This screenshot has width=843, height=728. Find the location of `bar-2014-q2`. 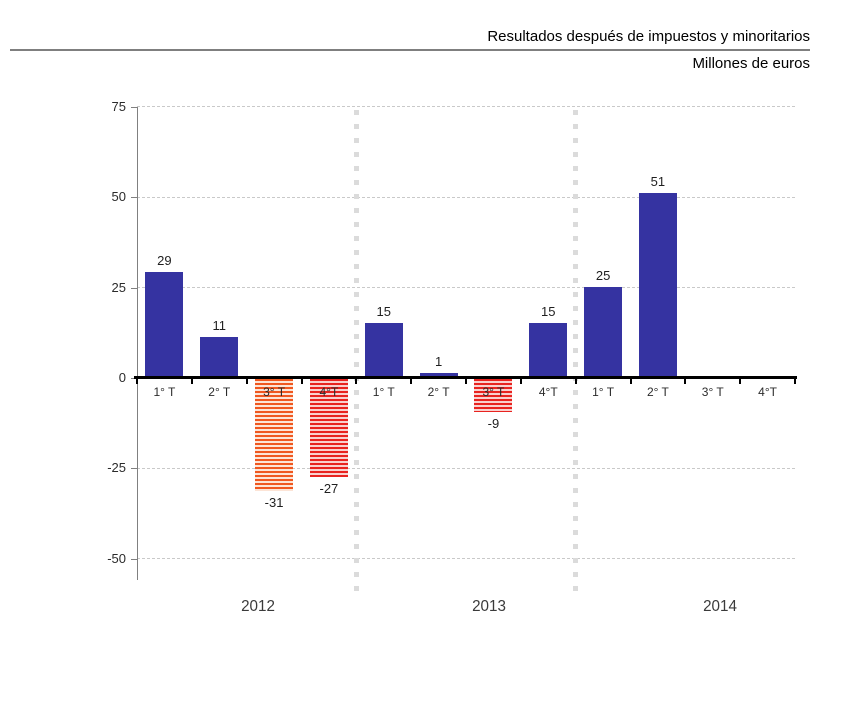

bar-2014-q2 is located at coordinates (657, 284).